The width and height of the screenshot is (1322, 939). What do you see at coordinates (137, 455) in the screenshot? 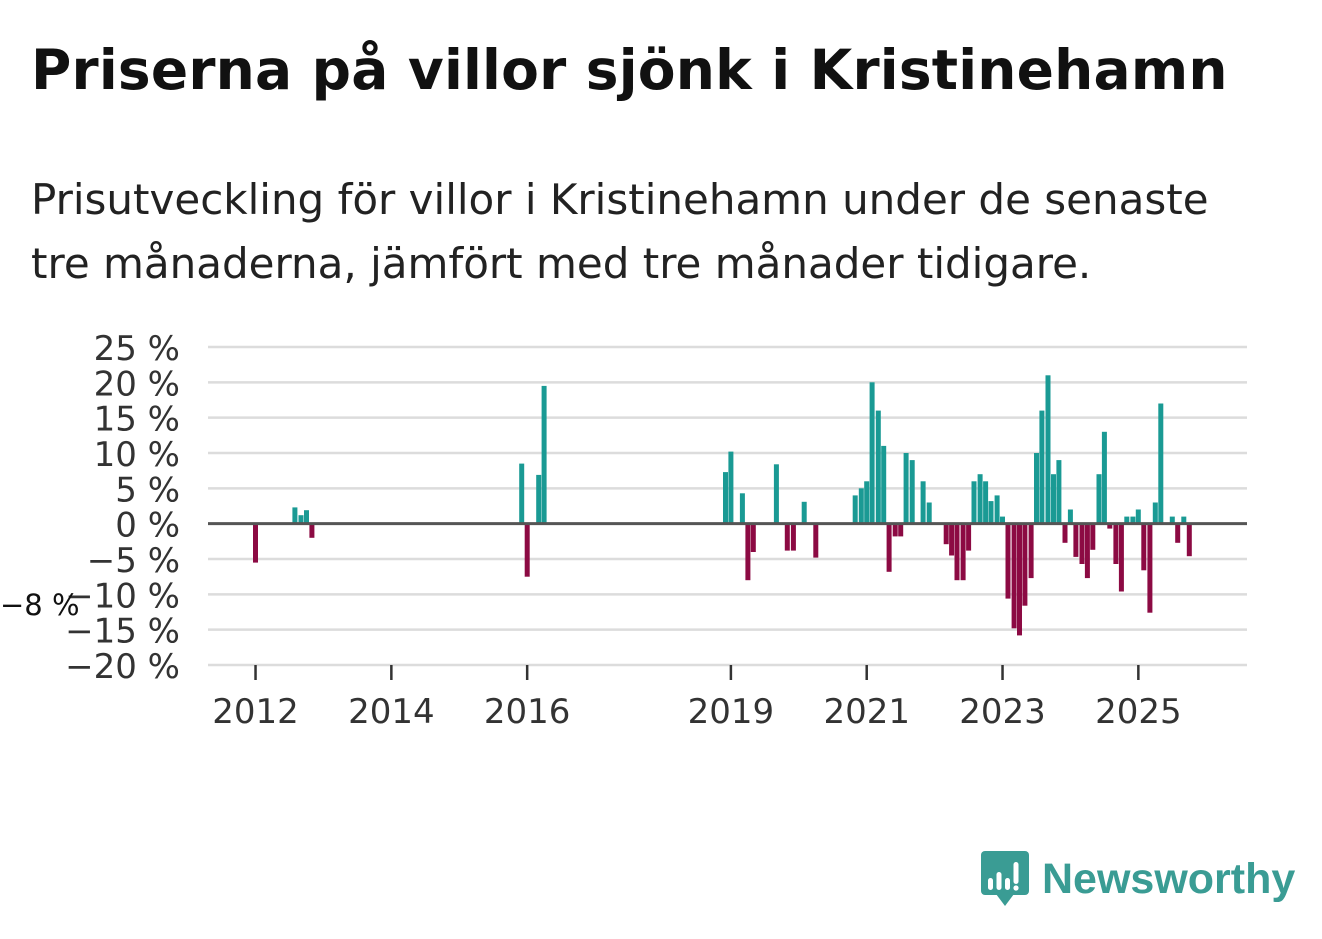
I see `y-tick-label: 10 %` at bounding box center [137, 455].